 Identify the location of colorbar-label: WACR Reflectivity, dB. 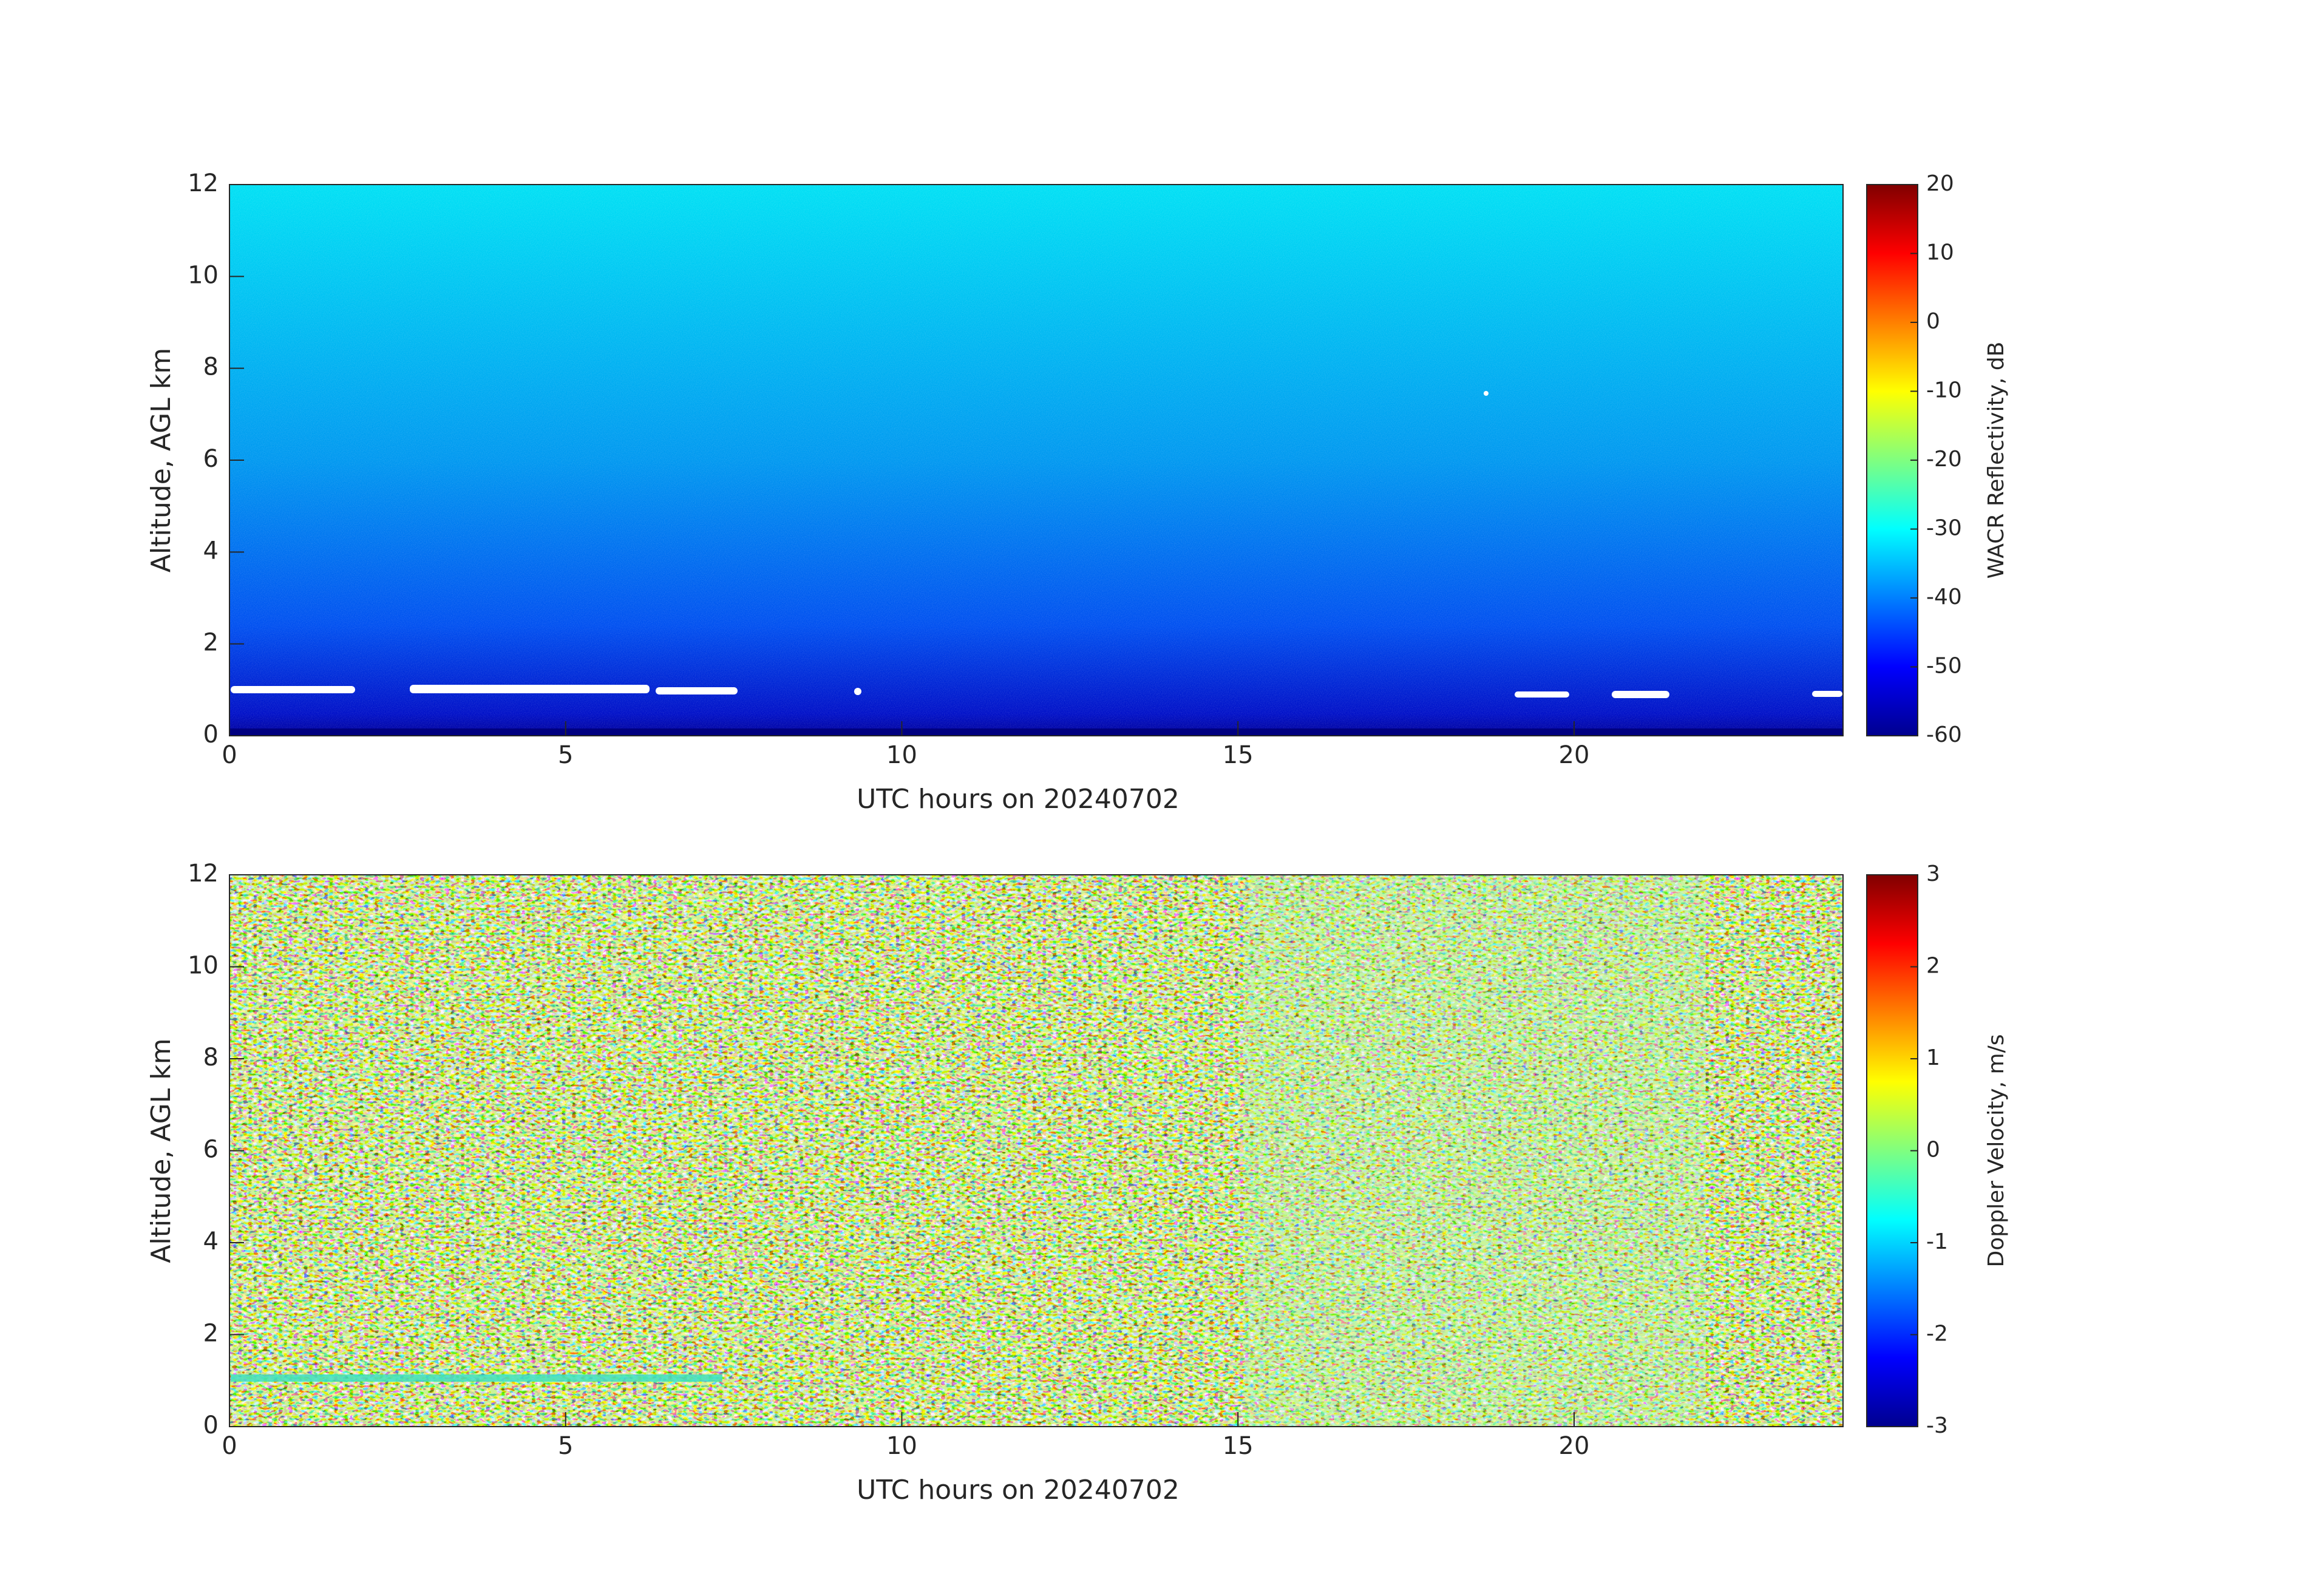
(1996, 460).